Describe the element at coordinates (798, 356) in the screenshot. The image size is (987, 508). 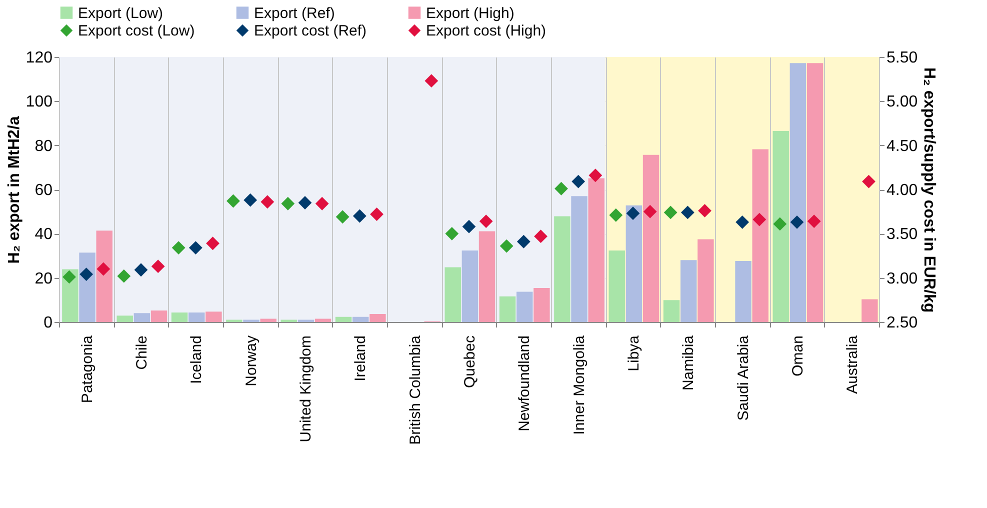
I see `x-tick-label: Oman` at that location.